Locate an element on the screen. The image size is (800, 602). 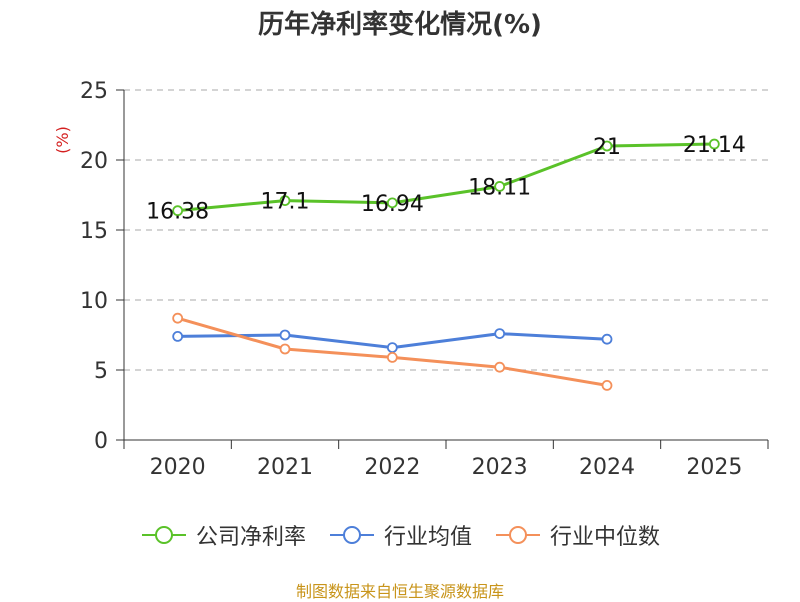
data-label-0-2: 16.94 is located at coordinates (392, 204).